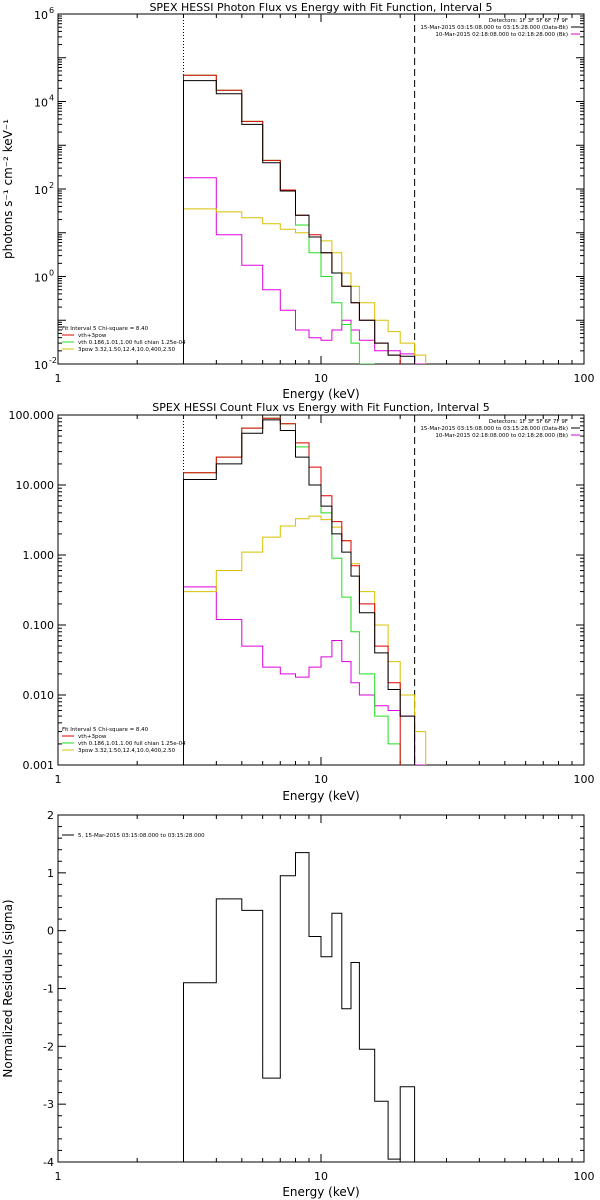  I want to click on y-tick-exponent: 2, so click(51, 185).